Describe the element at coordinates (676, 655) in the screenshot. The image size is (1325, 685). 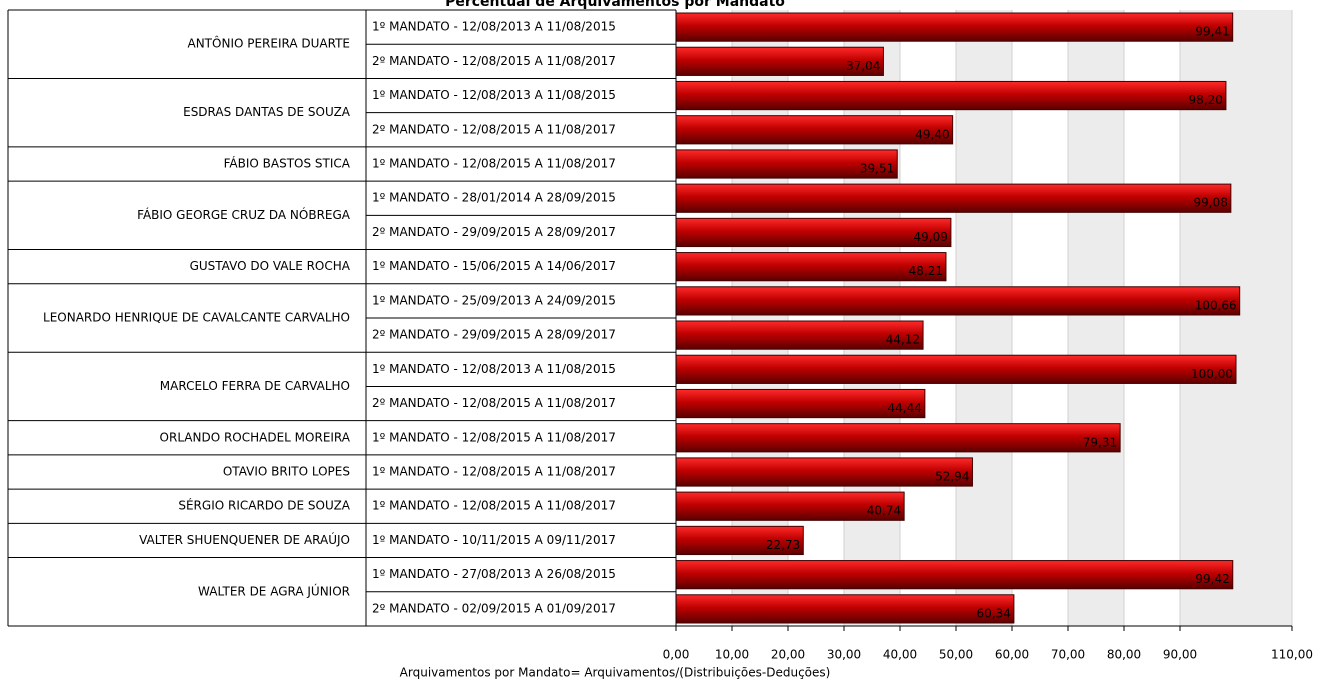
I see `x-tick-label: 0,00` at that location.